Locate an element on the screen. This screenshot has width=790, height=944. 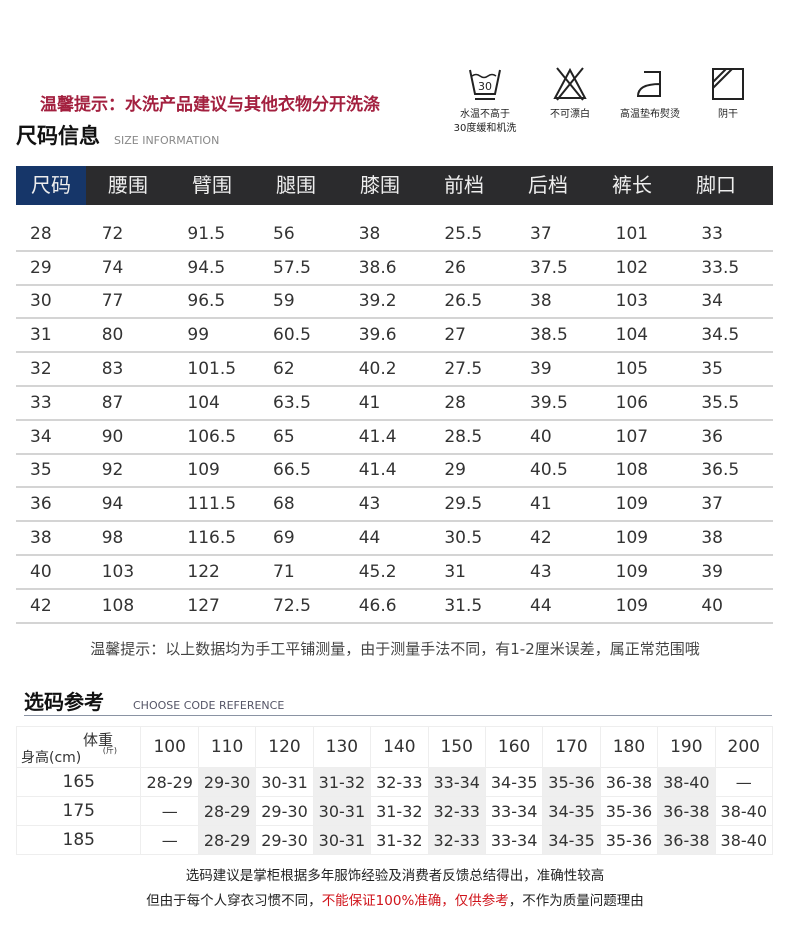
care-label: 阴干 is located at coordinates (728, 114).